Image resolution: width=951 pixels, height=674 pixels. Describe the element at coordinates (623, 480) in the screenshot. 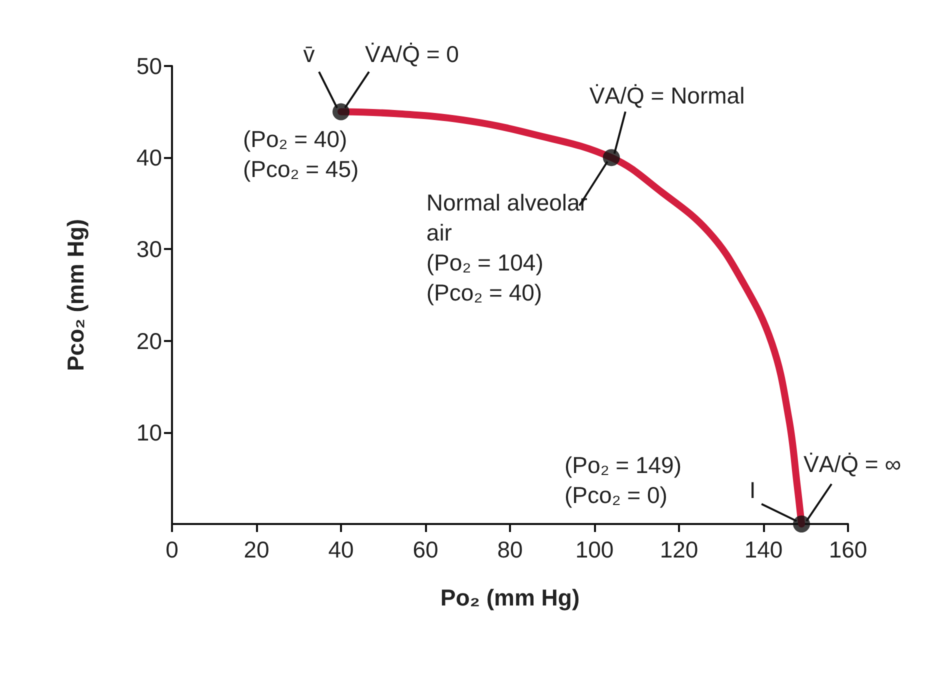

I see `annotation: (Po₂ = 149) (Pco₂ = 0)` at that location.